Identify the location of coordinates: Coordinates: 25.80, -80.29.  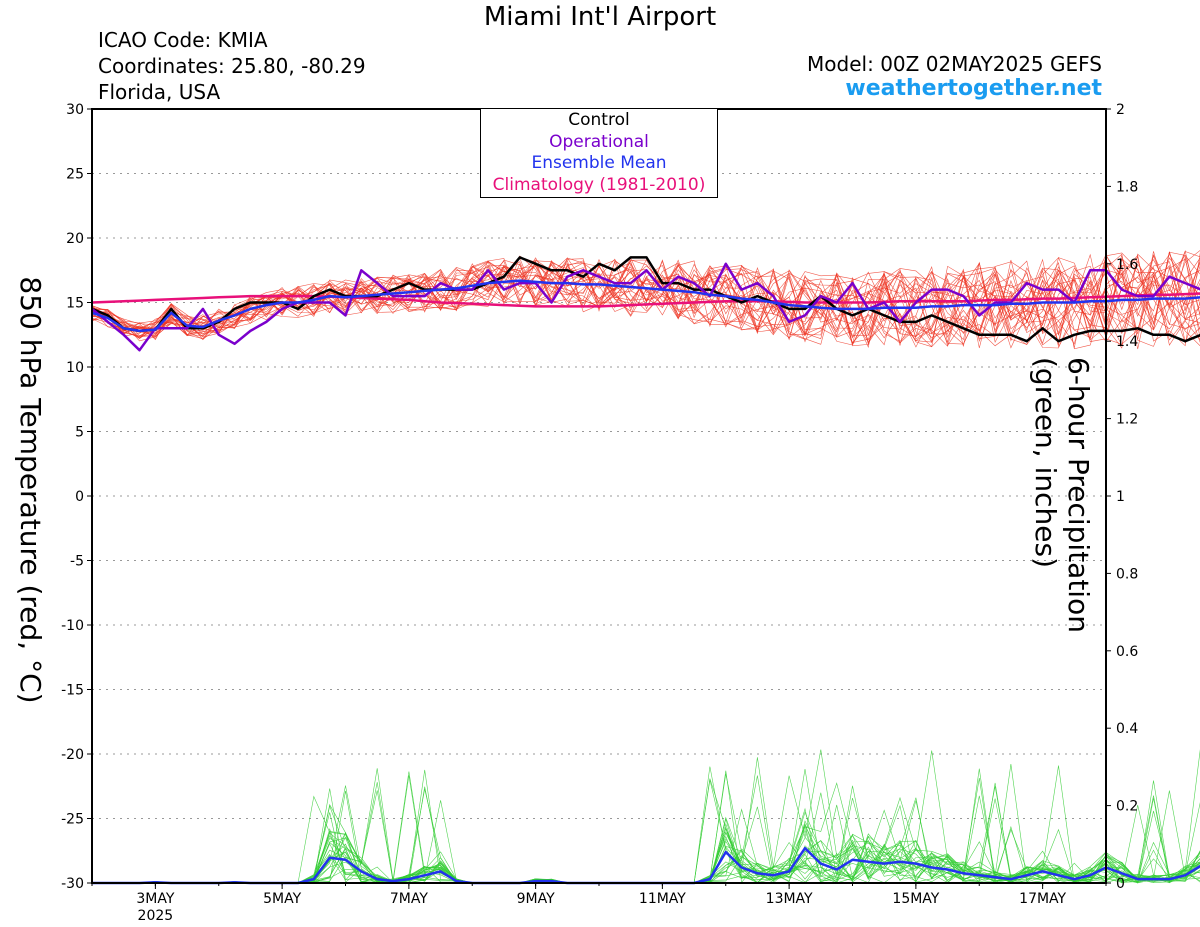
(232, 66).